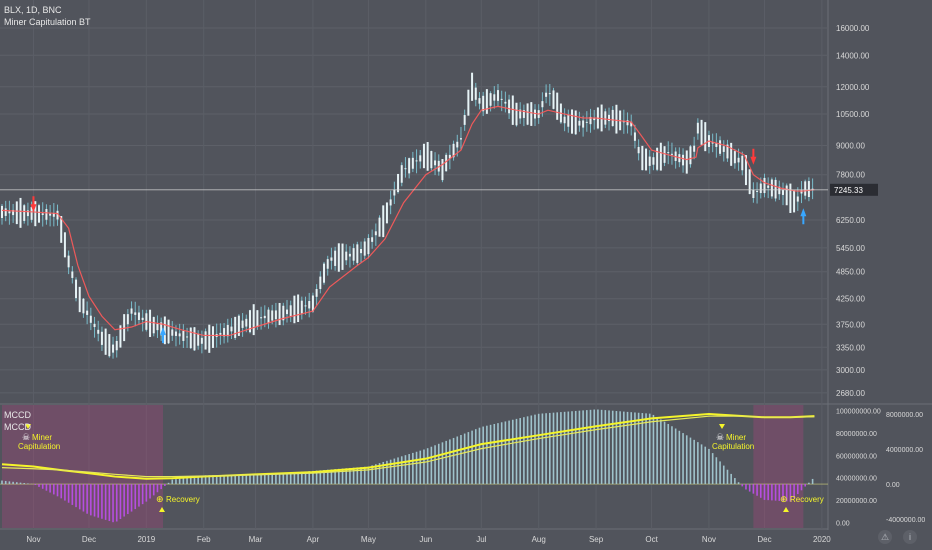 This screenshot has height=550, width=932. Describe the element at coordinates (856, 501) in the screenshot. I see `line-tick-label: 20000000.00` at that location.